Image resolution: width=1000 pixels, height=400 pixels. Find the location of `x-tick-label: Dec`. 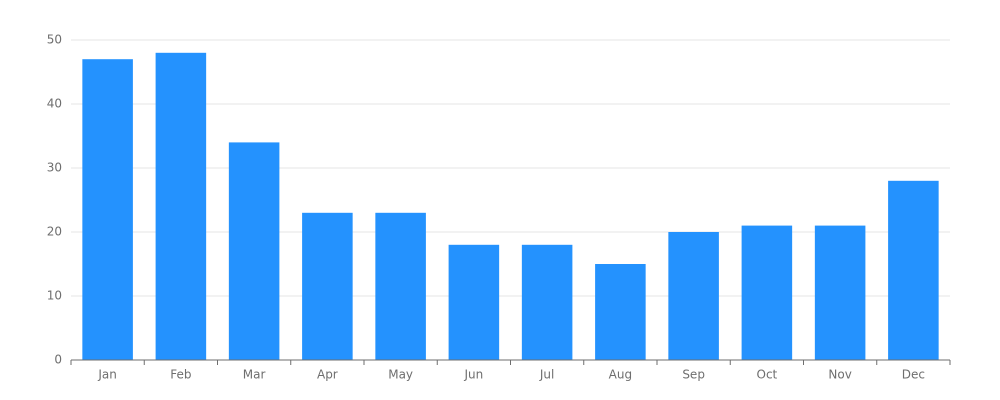

x-tick-label: Dec is located at coordinates (913, 375).